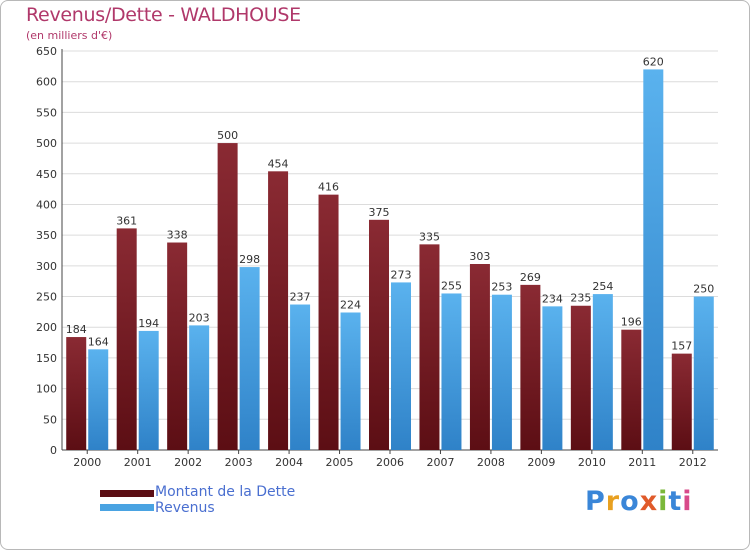 This screenshot has height=550, width=750. I want to click on data-label-dette: 303, so click(479, 256).